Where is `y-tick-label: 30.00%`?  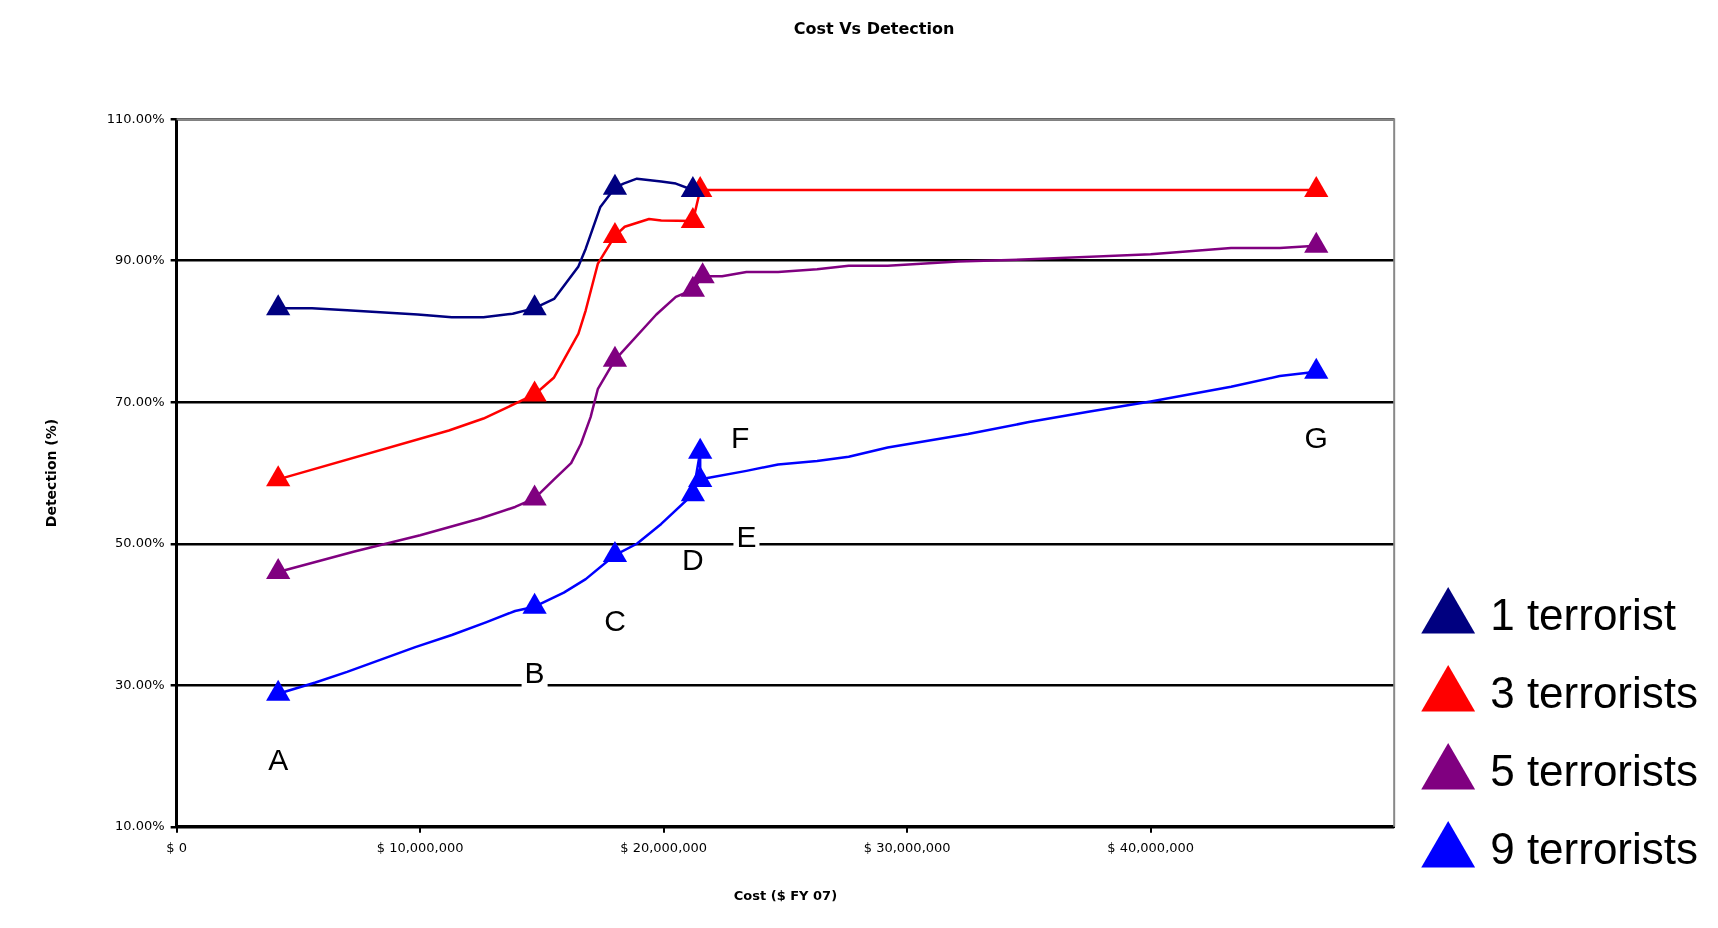
y-tick-label: 30.00% is located at coordinates (140, 684).